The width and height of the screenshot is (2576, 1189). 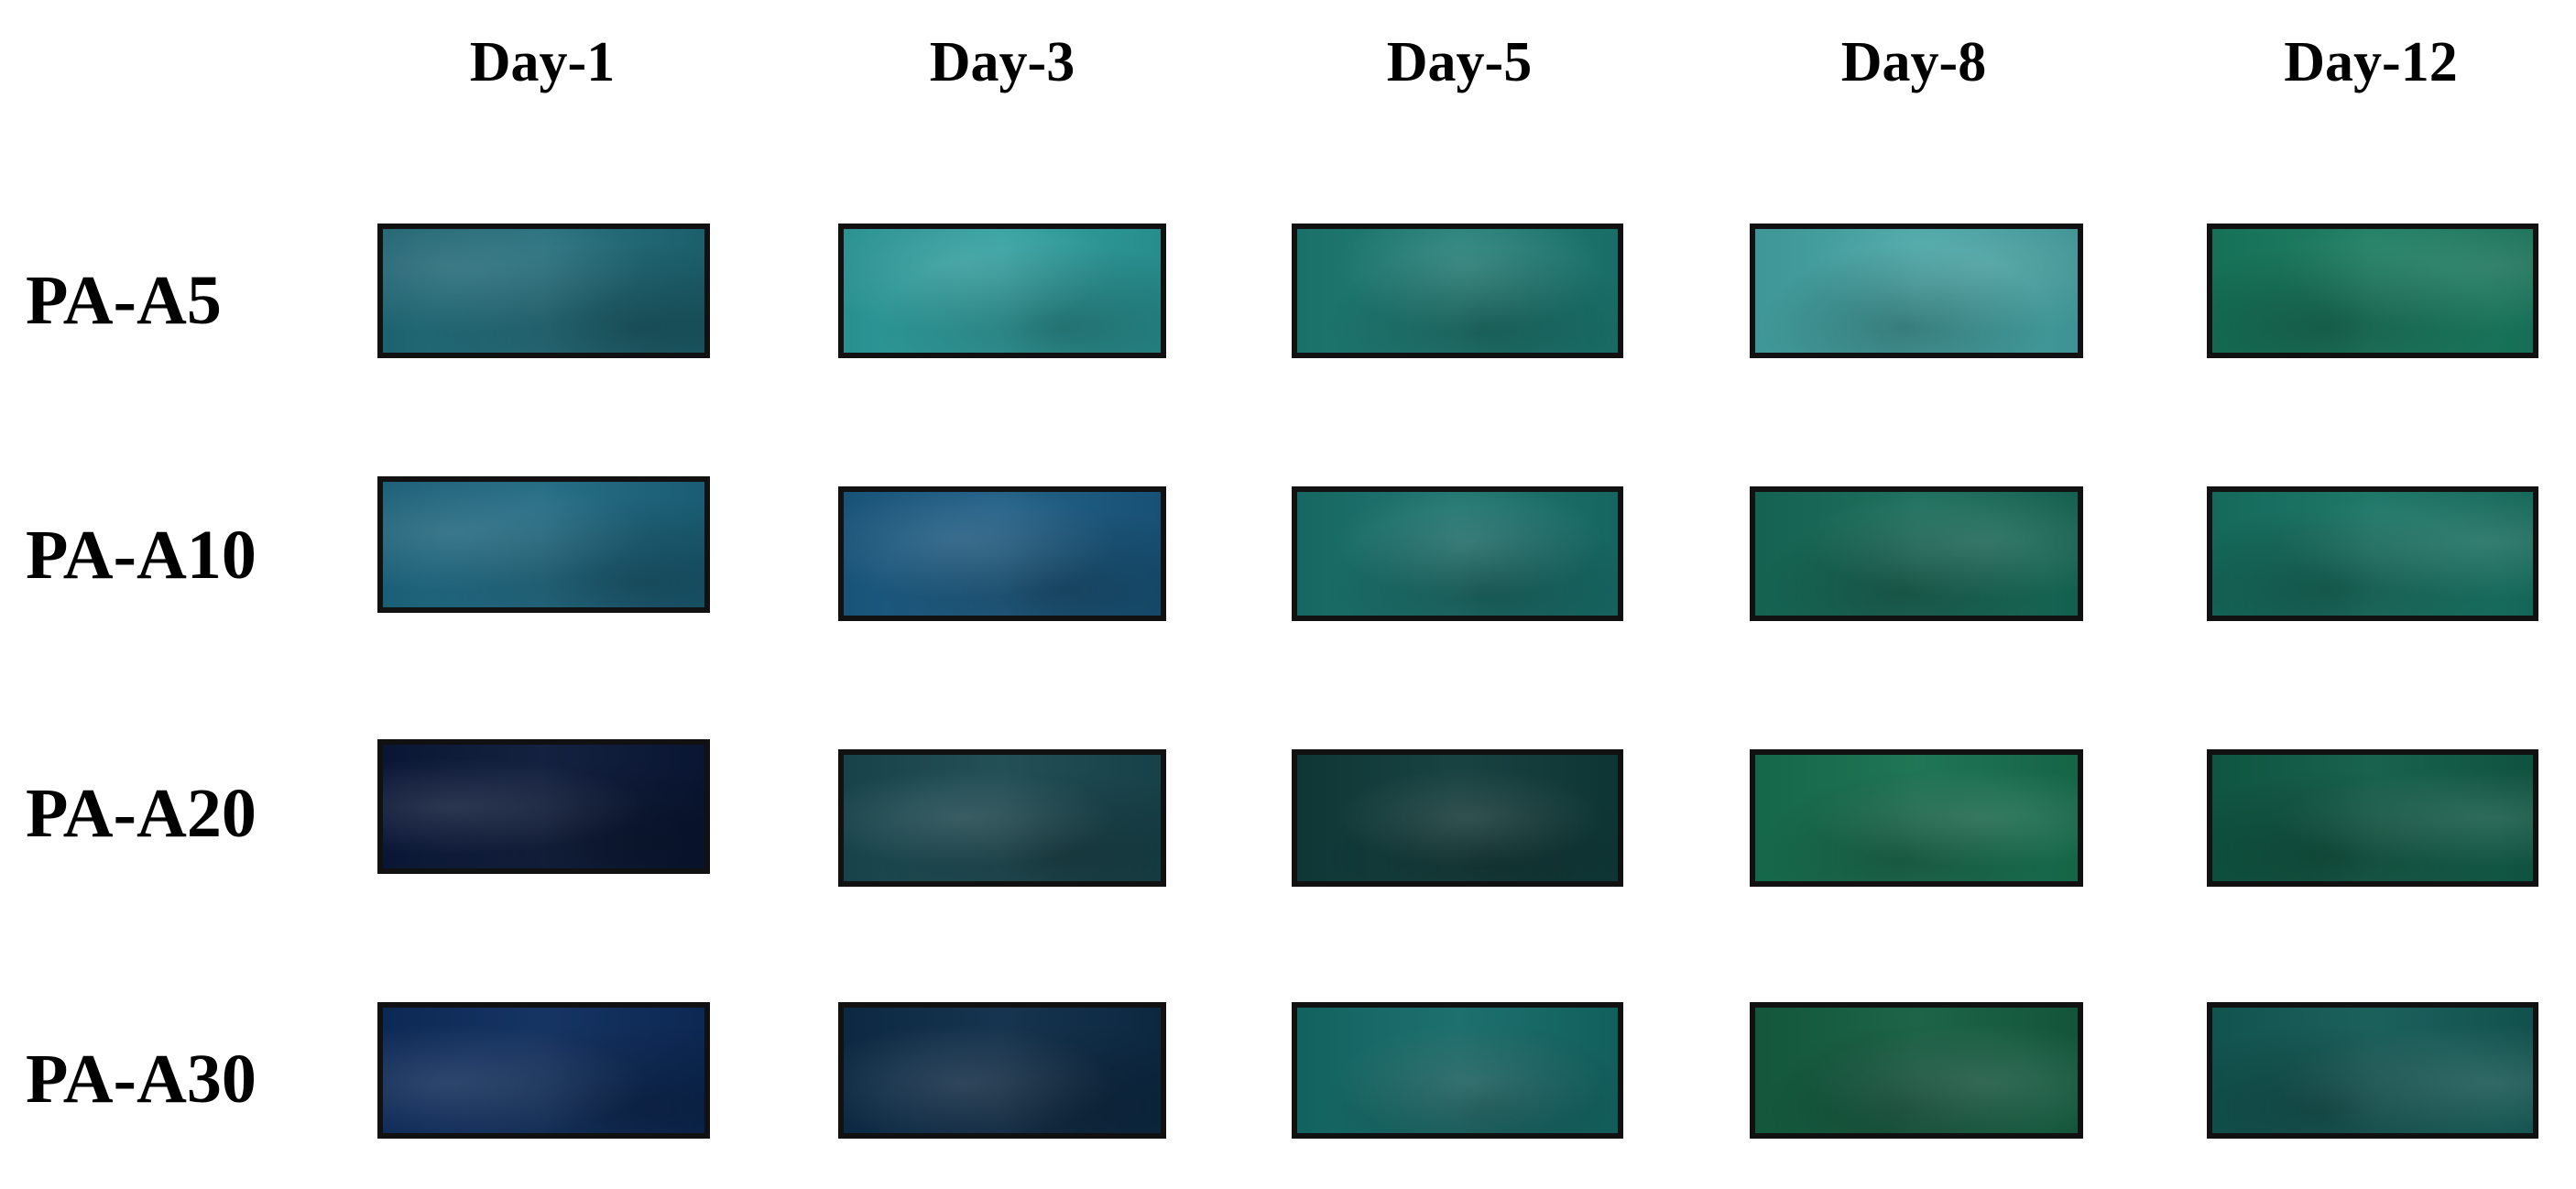 What do you see at coordinates (142, 555) in the screenshot?
I see `row-label: PA-A10` at bounding box center [142, 555].